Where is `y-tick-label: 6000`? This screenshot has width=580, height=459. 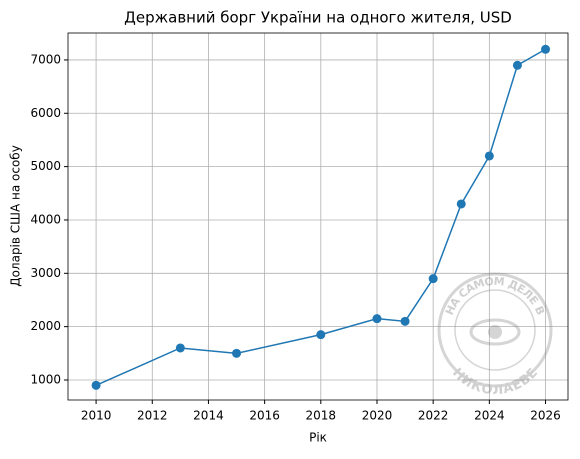 y-tick-label: 6000 is located at coordinates (45, 113).